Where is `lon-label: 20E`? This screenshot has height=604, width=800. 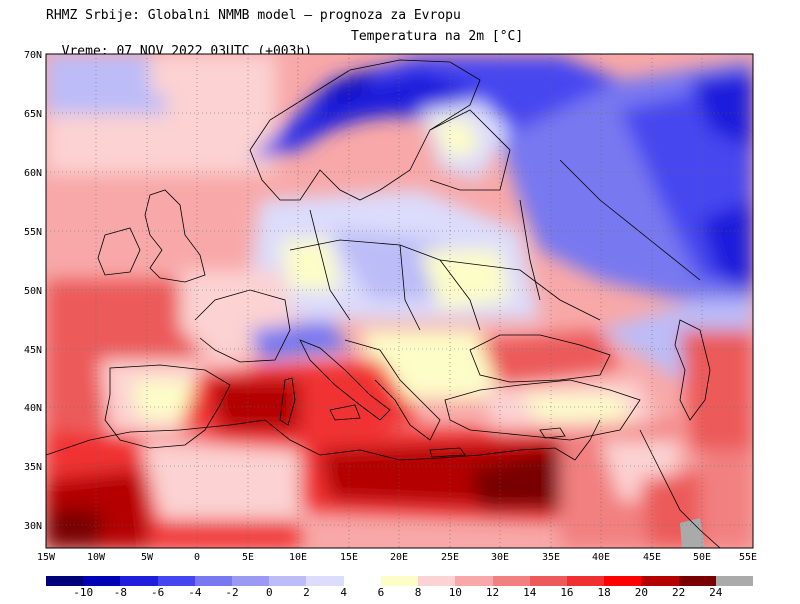
lon-label: 20E is located at coordinates (399, 557).